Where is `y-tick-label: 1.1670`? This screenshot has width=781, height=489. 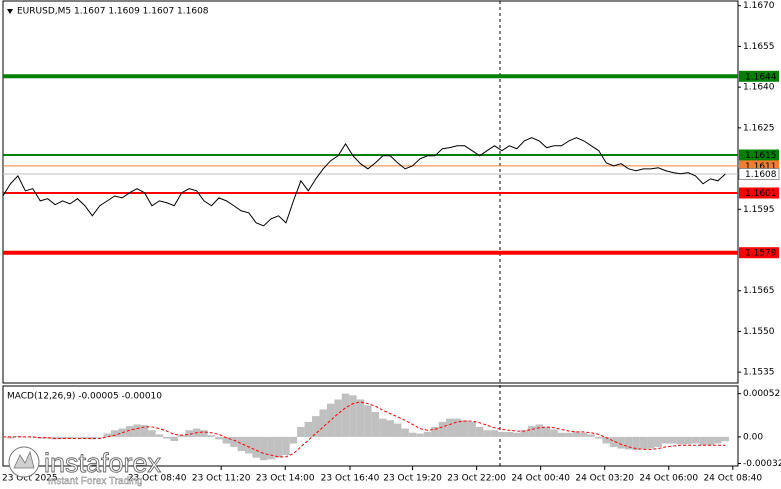 y-tick-label: 1.1670 is located at coordinates (759, 6).